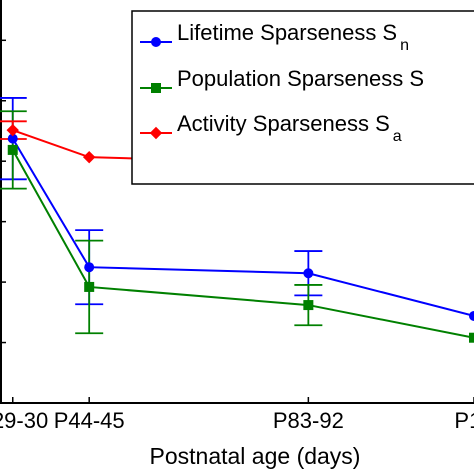 This screenshot has width=474, height=474. What do you see at coordinates (287, 32) in the screenshot?
I see `legend-label: Lifetime Sparseness S` at bounding box center [287, 32].